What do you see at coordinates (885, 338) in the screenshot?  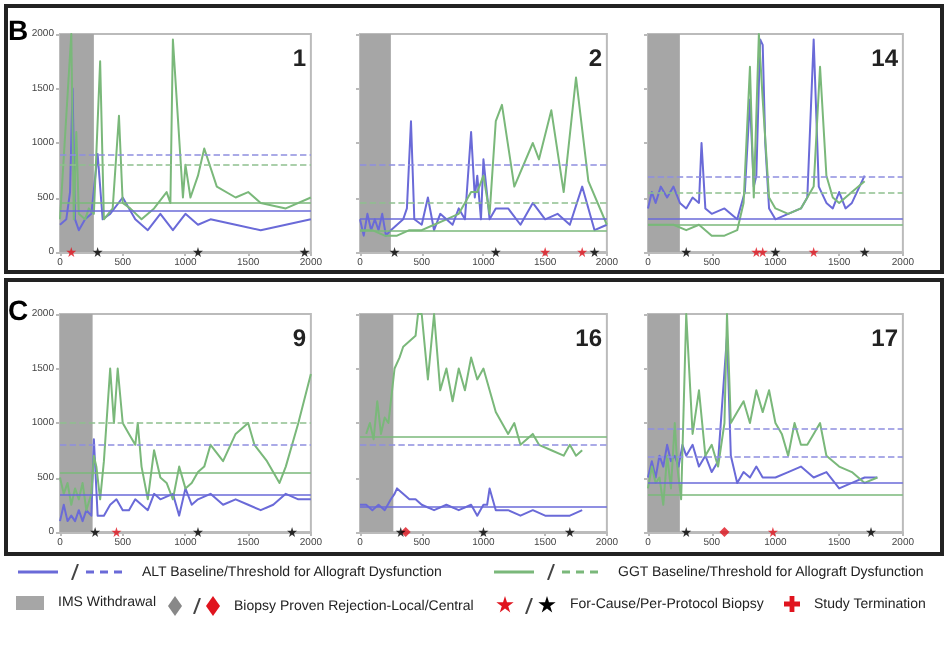 I see `chart-title: 17` at bounding box center [885, 338].